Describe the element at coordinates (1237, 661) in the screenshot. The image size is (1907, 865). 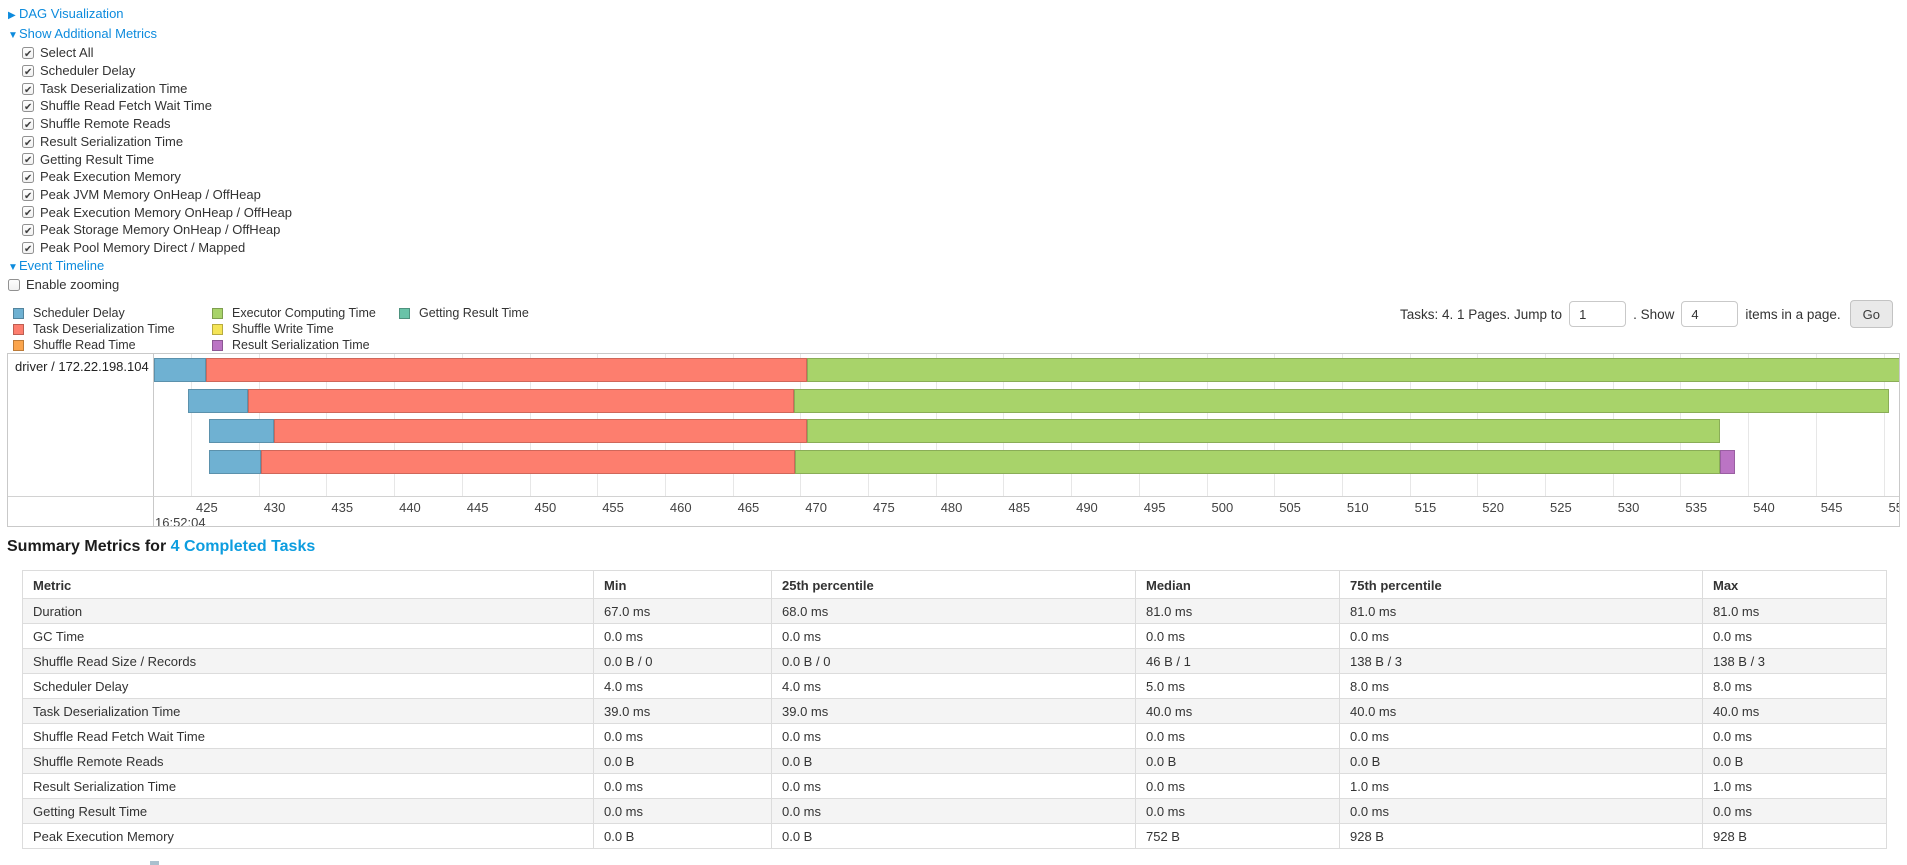
I see `metric-value-cell: 46 B / 1` at that location.